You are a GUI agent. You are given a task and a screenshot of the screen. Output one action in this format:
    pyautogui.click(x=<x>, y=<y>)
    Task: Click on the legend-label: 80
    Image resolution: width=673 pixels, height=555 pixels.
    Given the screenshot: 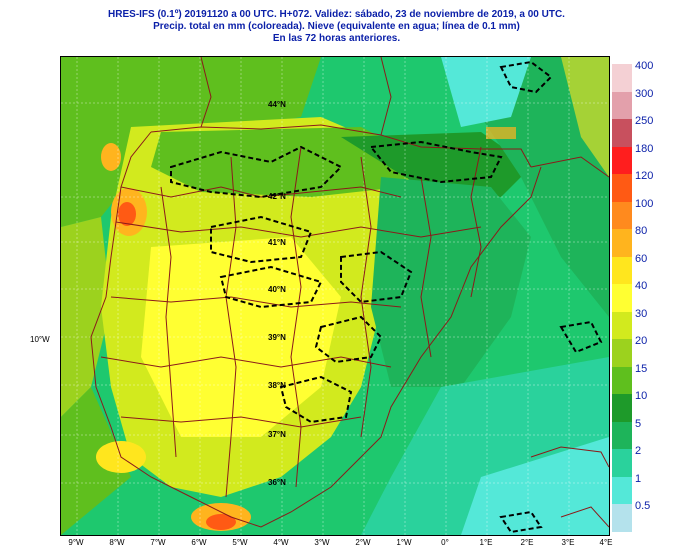 What is the action you would take?
    pyautogui.click(x=641, y=231)
    